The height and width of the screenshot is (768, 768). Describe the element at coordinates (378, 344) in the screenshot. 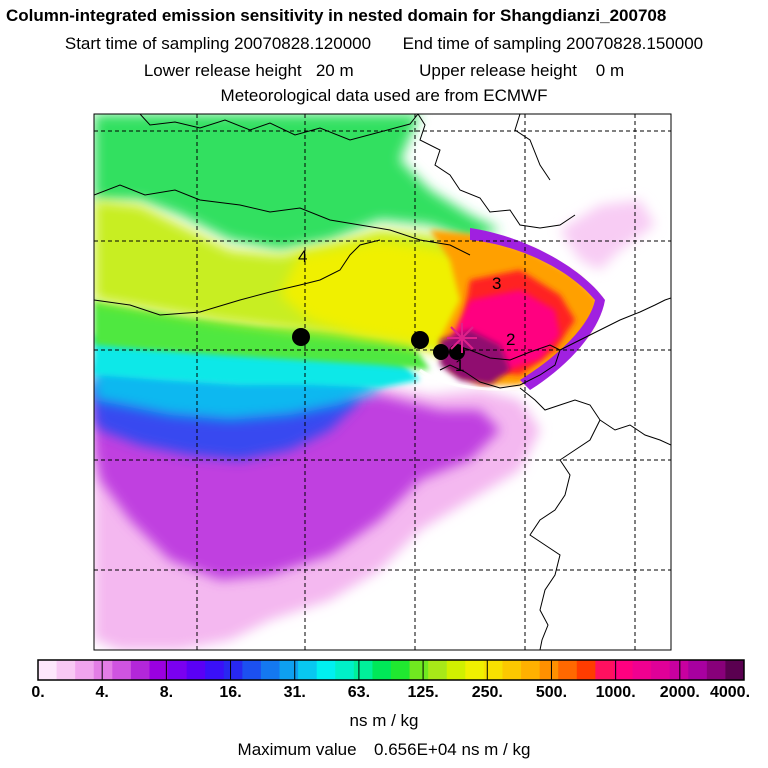

I see `city-markers` at that location.